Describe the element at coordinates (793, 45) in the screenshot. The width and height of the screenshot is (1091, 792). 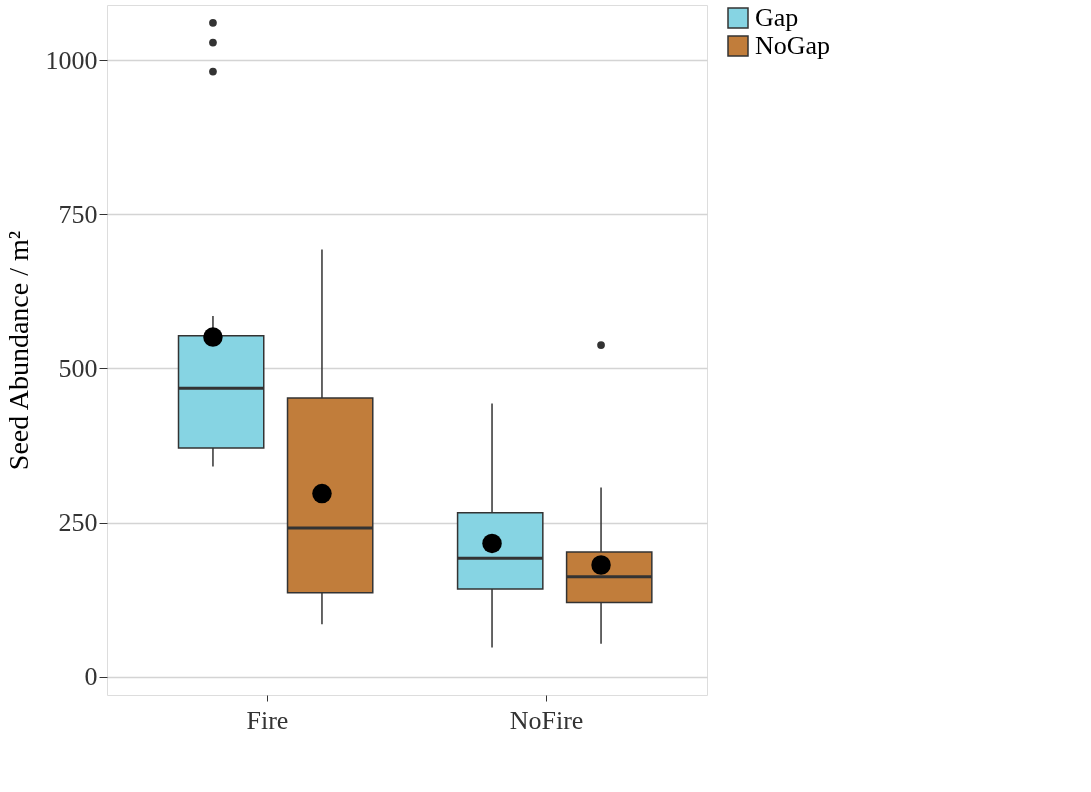
I see `legend-label: NoGap` at that location.